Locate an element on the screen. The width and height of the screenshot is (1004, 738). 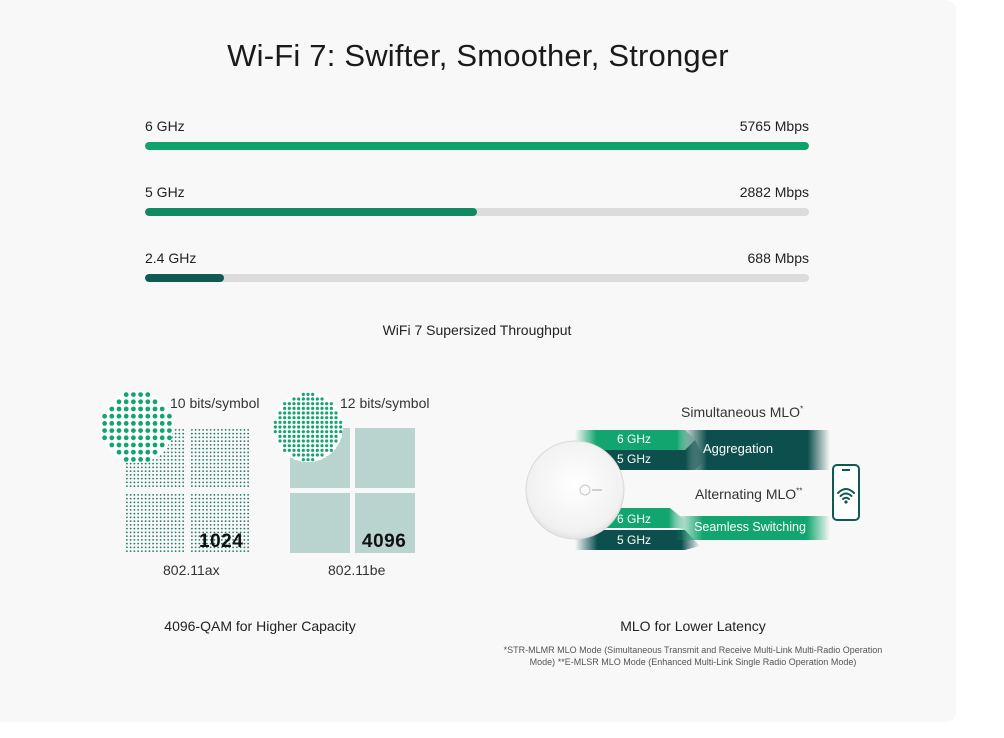
qam-4096-zoom is located at coordinates (308, 427).